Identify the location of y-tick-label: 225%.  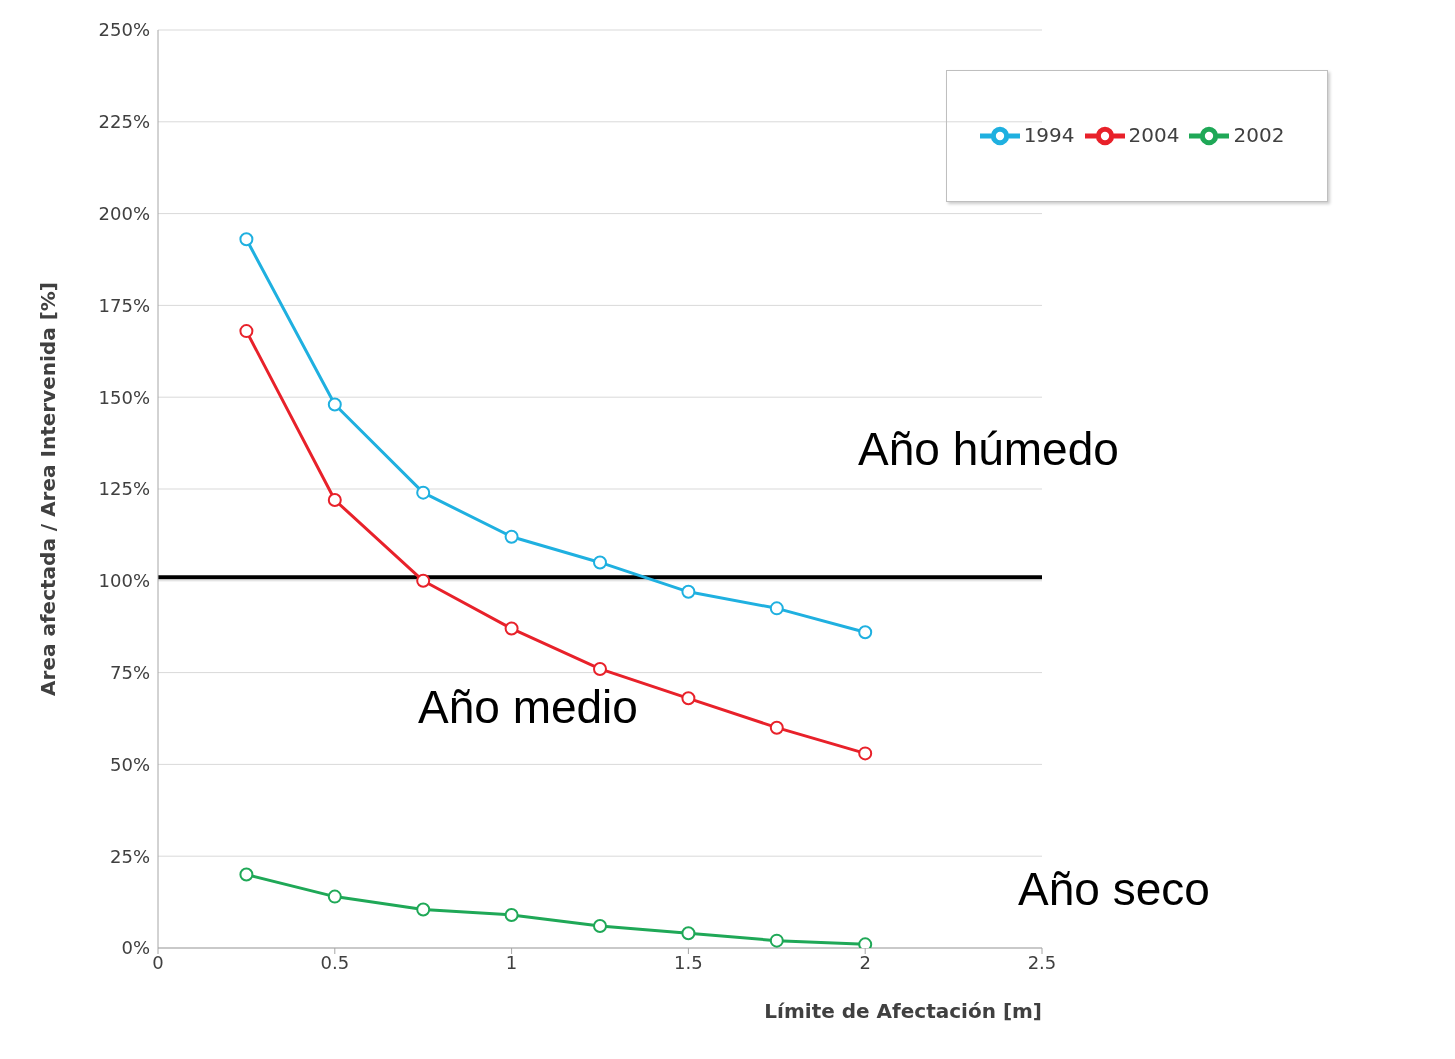
(124, 122).